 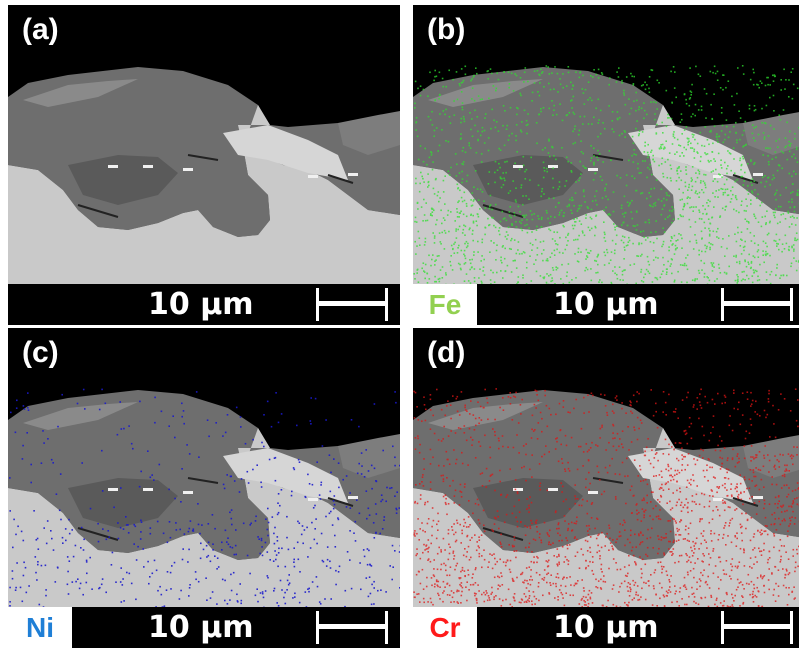 What do you see at coordinates (445, 304) in the screenshot?
I see `element-label: Fe` at bounding box center [445, 304].